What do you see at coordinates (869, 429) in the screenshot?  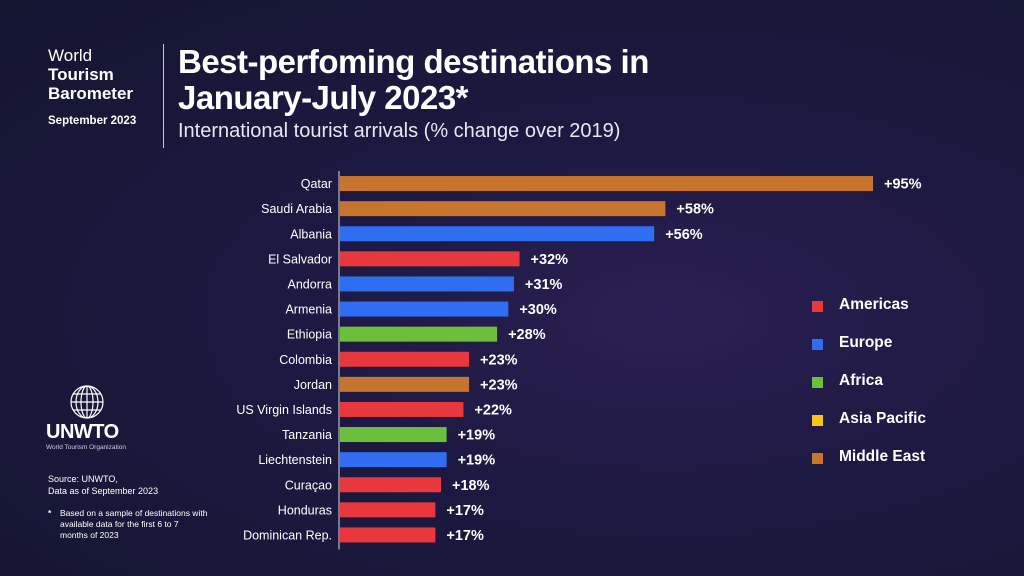 I see `legend-item: Asia Pacific` at bounding box center [869, 429].